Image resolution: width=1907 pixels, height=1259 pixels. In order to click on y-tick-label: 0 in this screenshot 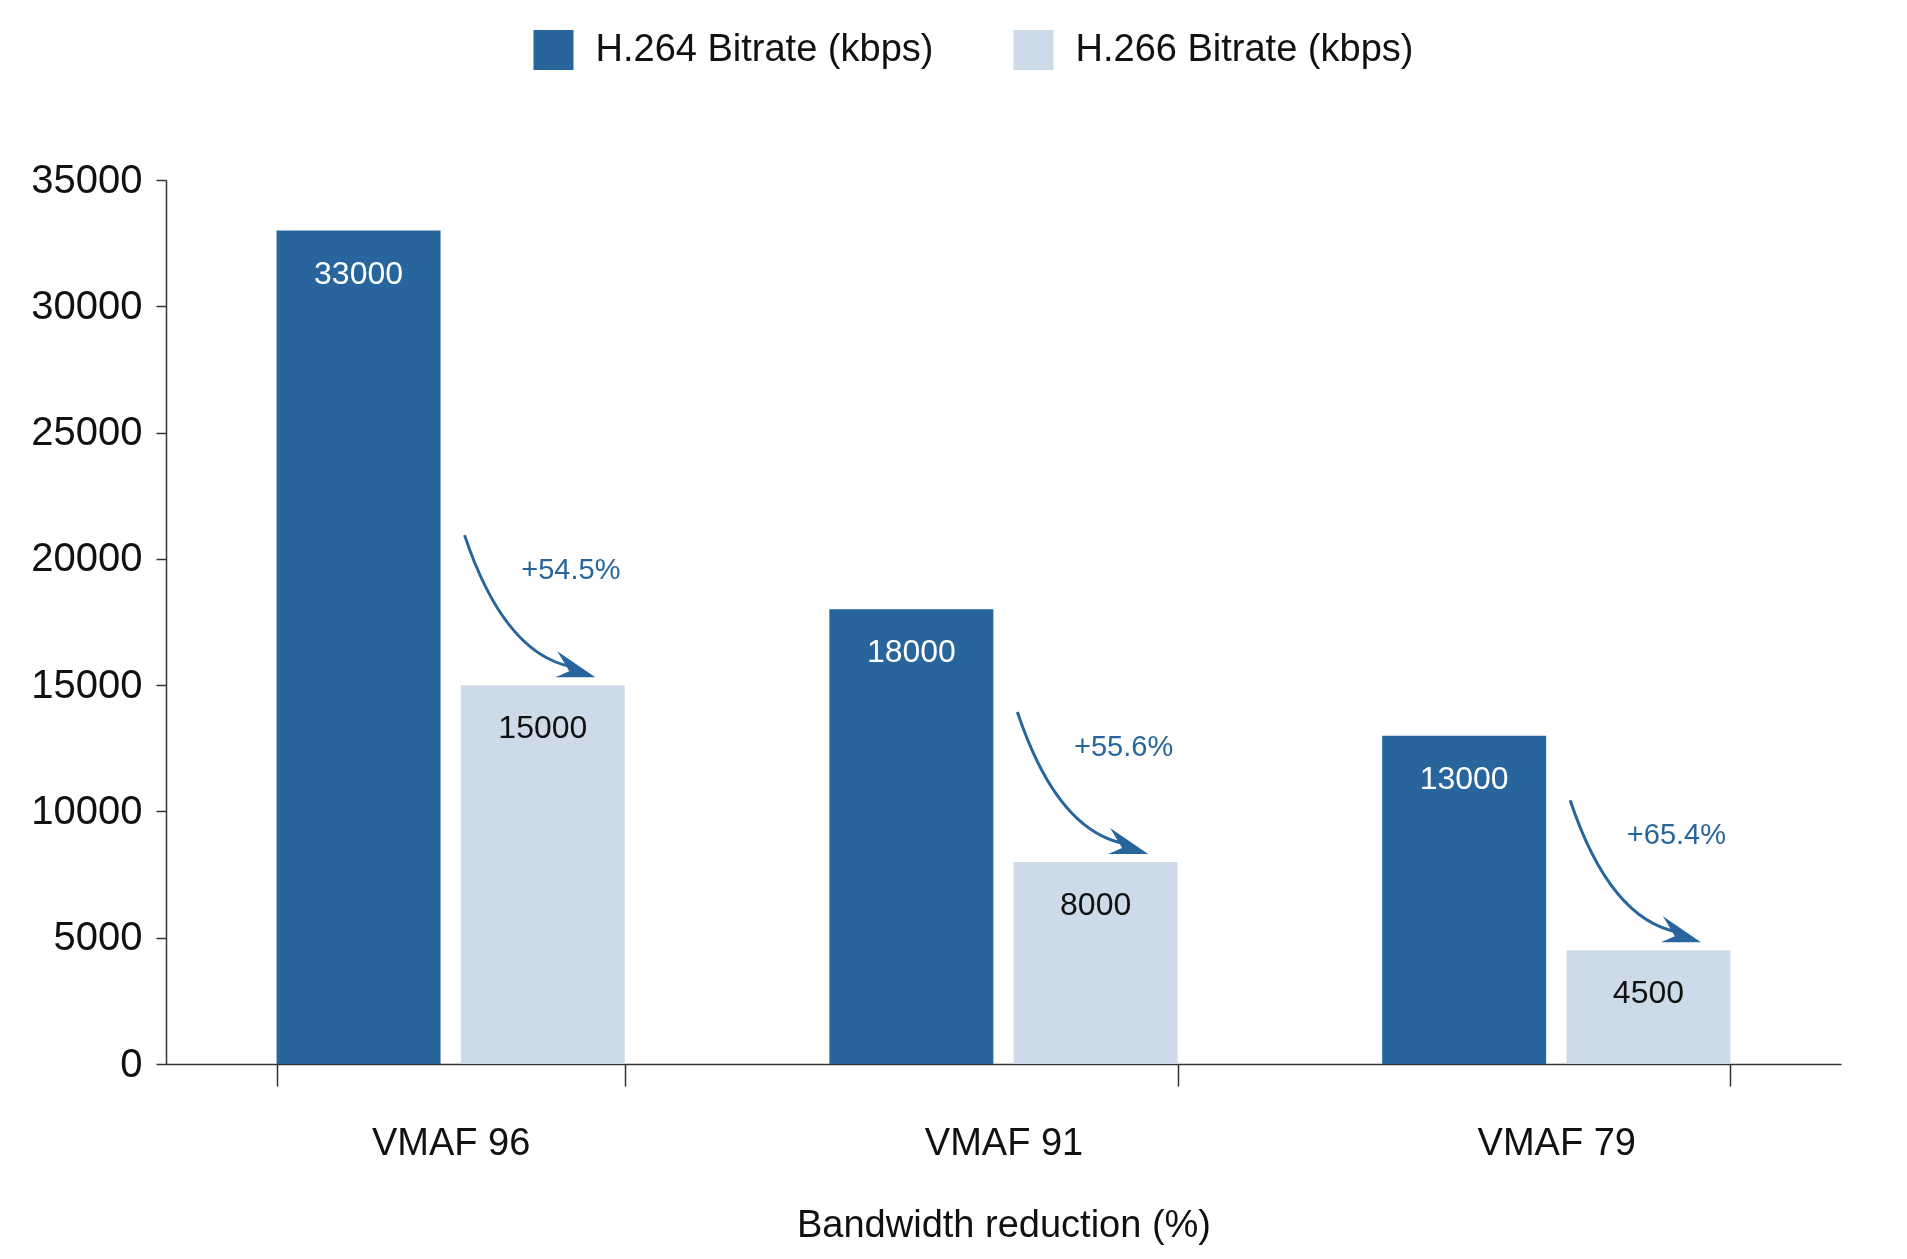, I will do `click(131, 1062)`.